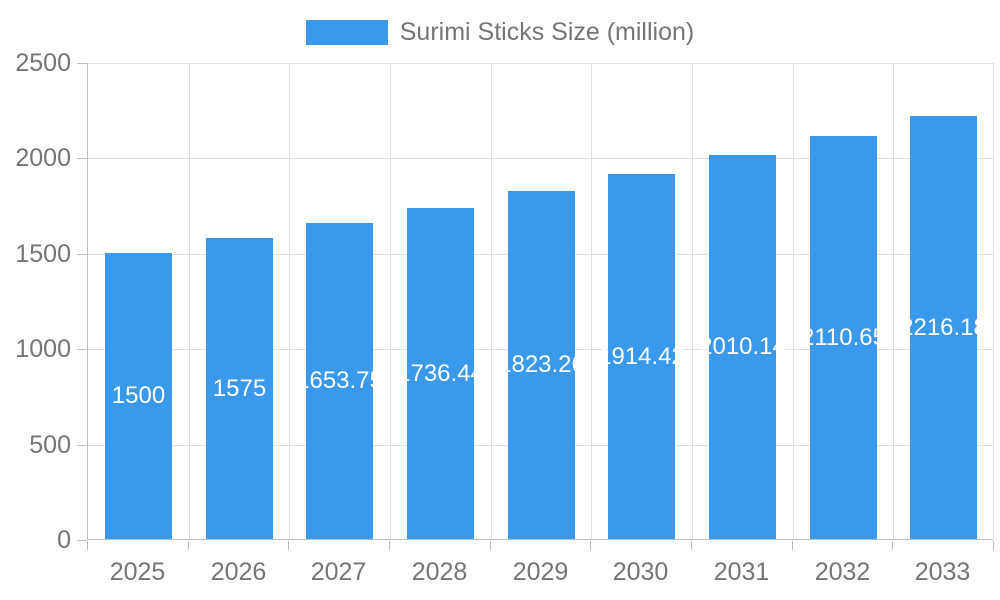 This screenshot has height=600, width=1000. I want to click on bar-2032: 2110.65, so click(843, 337).